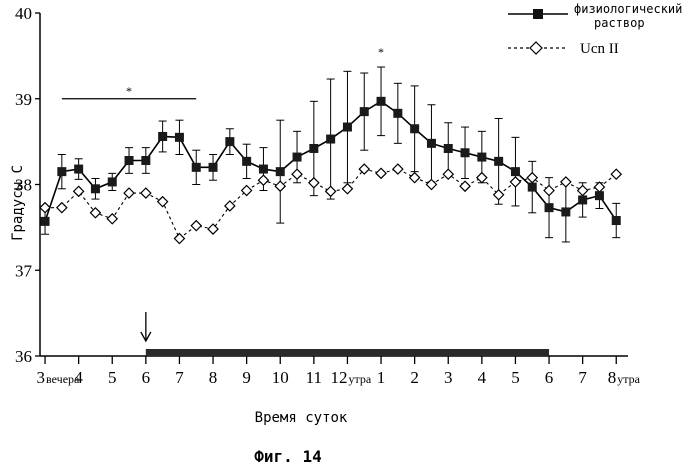 The width and height of the screenshot is (699, 473). What do you see at coordinates (23, 13) in the screenshot?
I see `y-tick-label: 40` at bounding box center [23, 13].